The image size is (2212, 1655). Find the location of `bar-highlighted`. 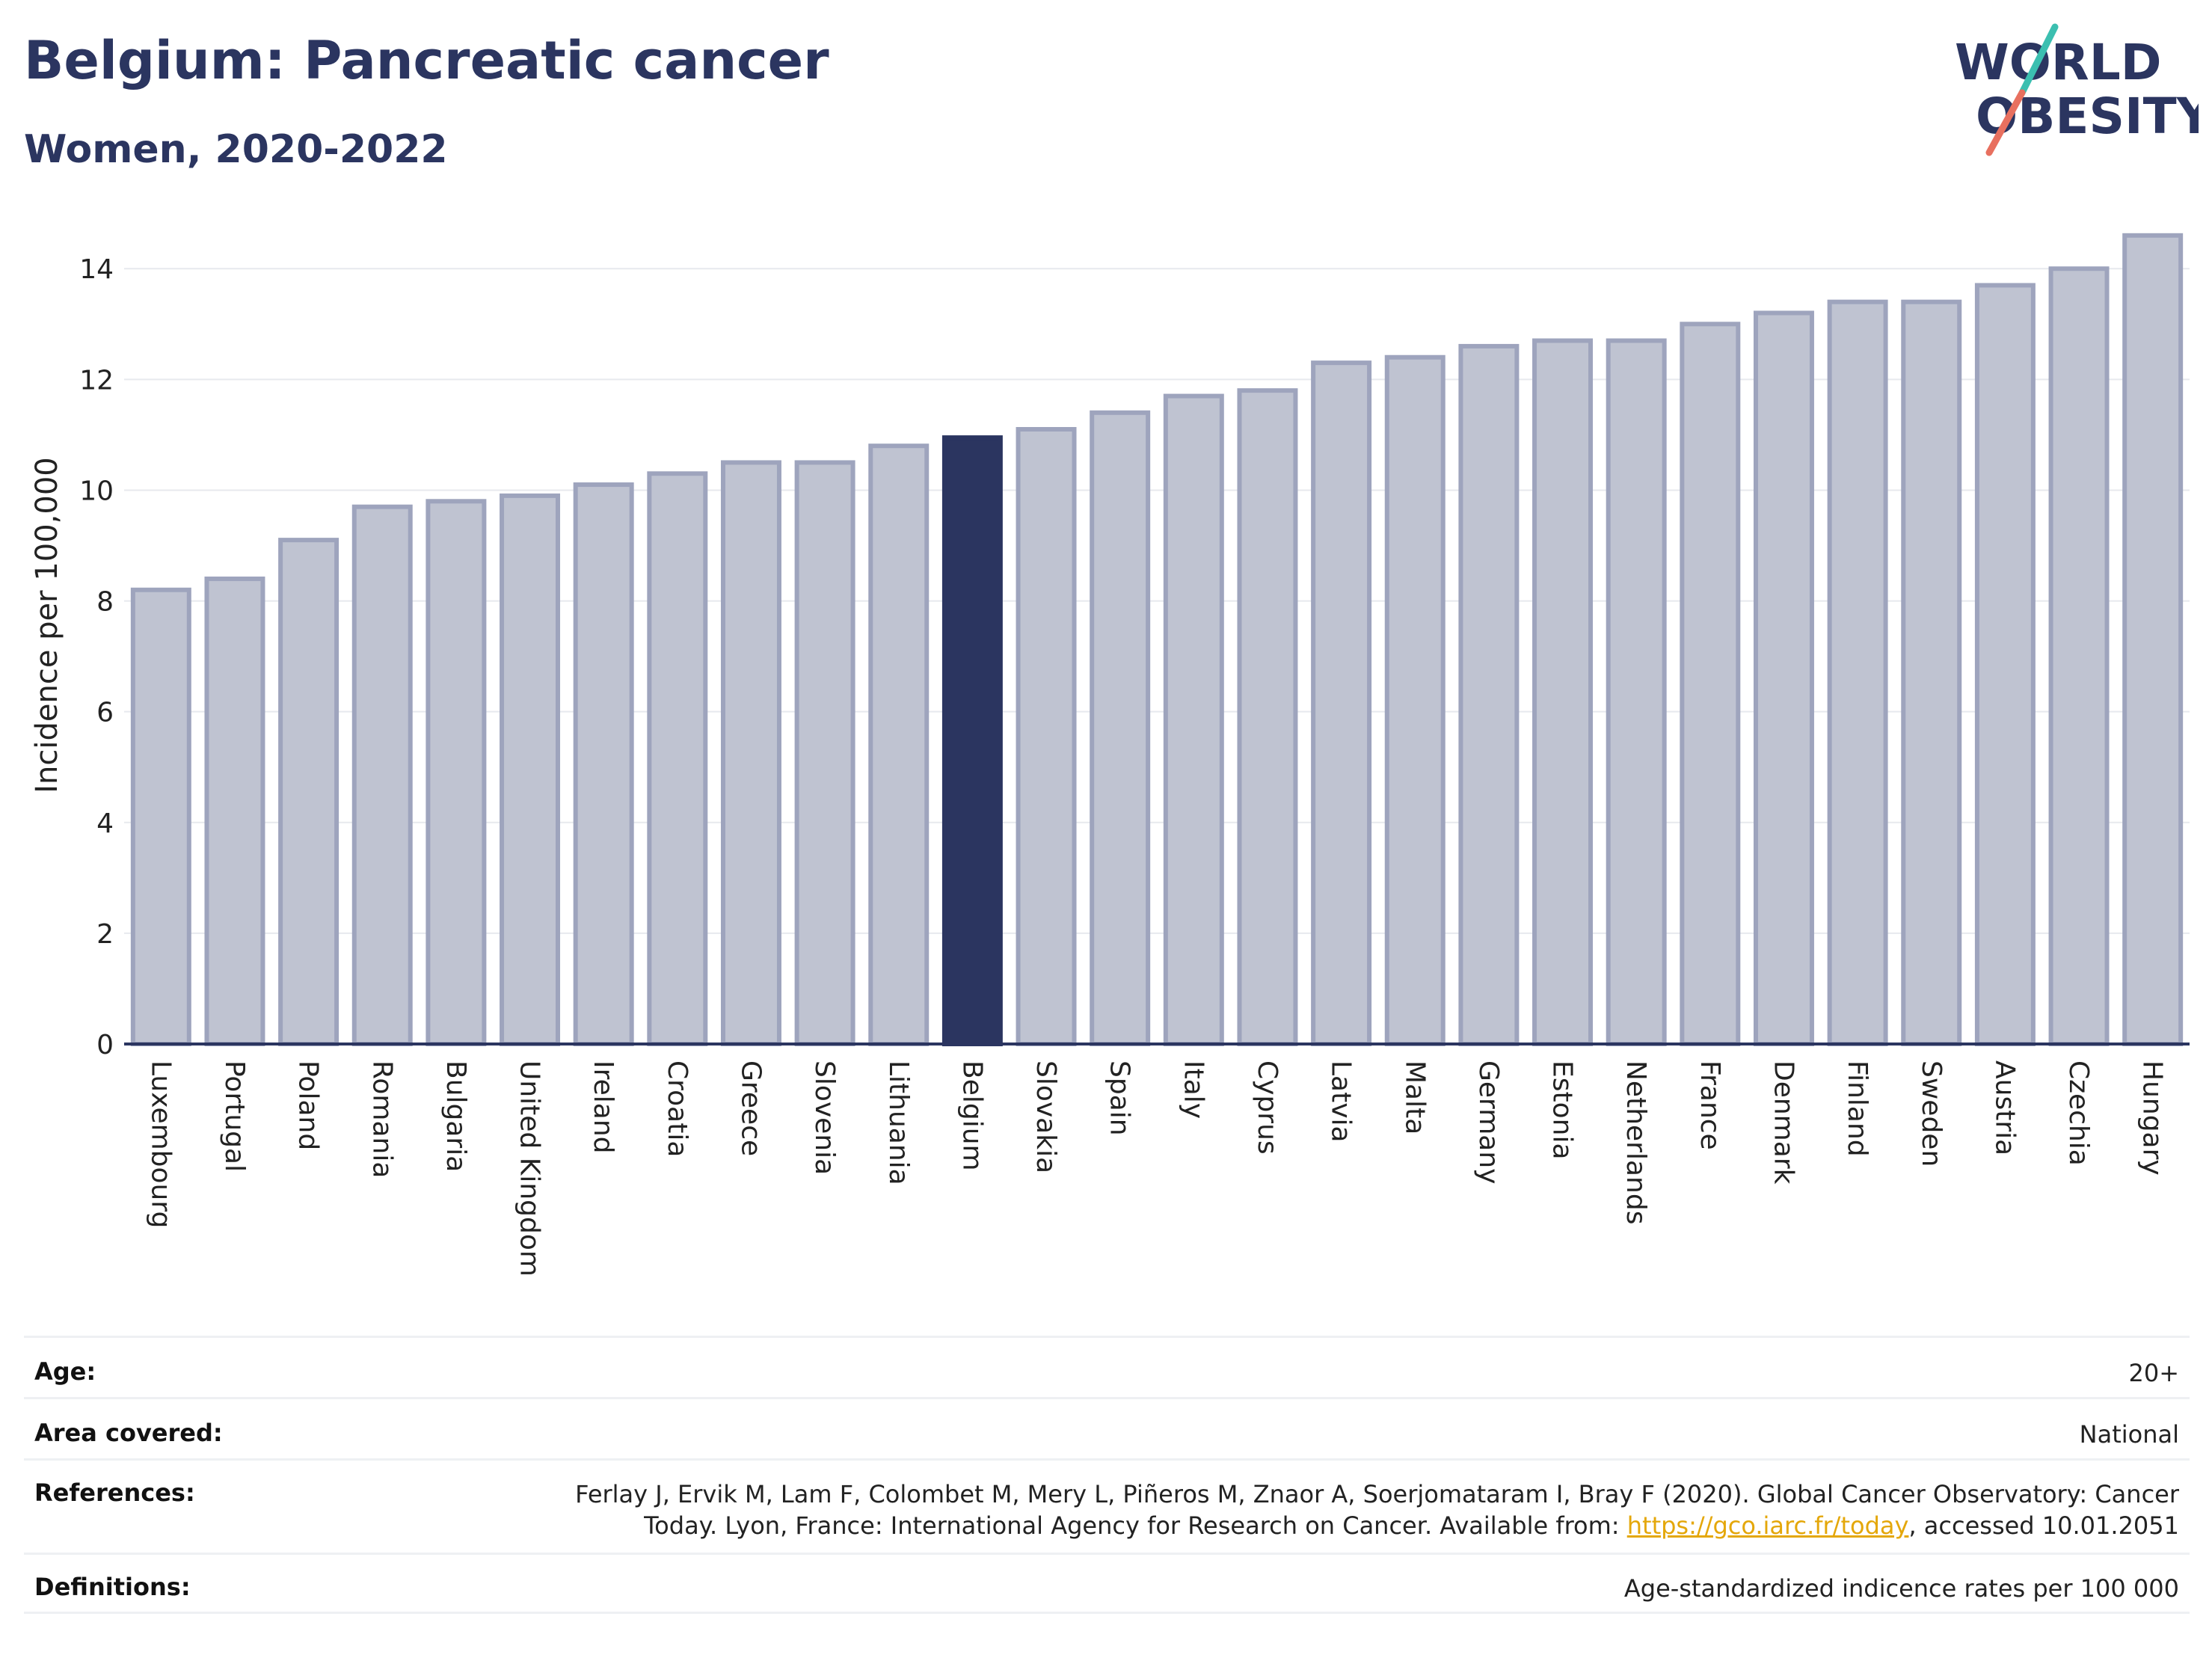

bar-highlighted is located at coordinates (972, 740).